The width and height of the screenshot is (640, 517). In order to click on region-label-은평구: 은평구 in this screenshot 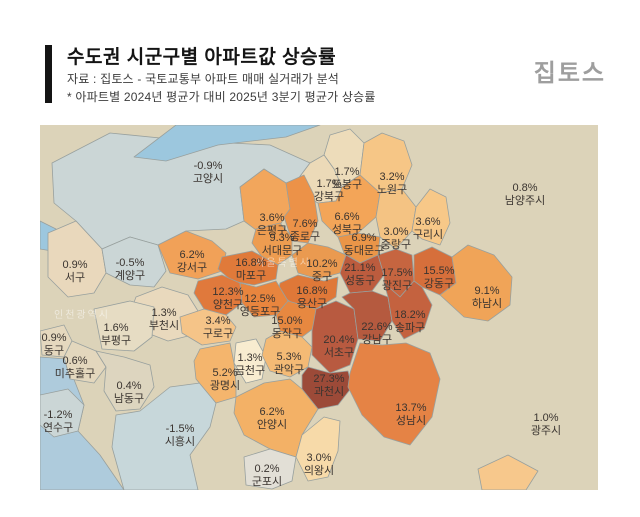, I will do `click(272, 230)`.